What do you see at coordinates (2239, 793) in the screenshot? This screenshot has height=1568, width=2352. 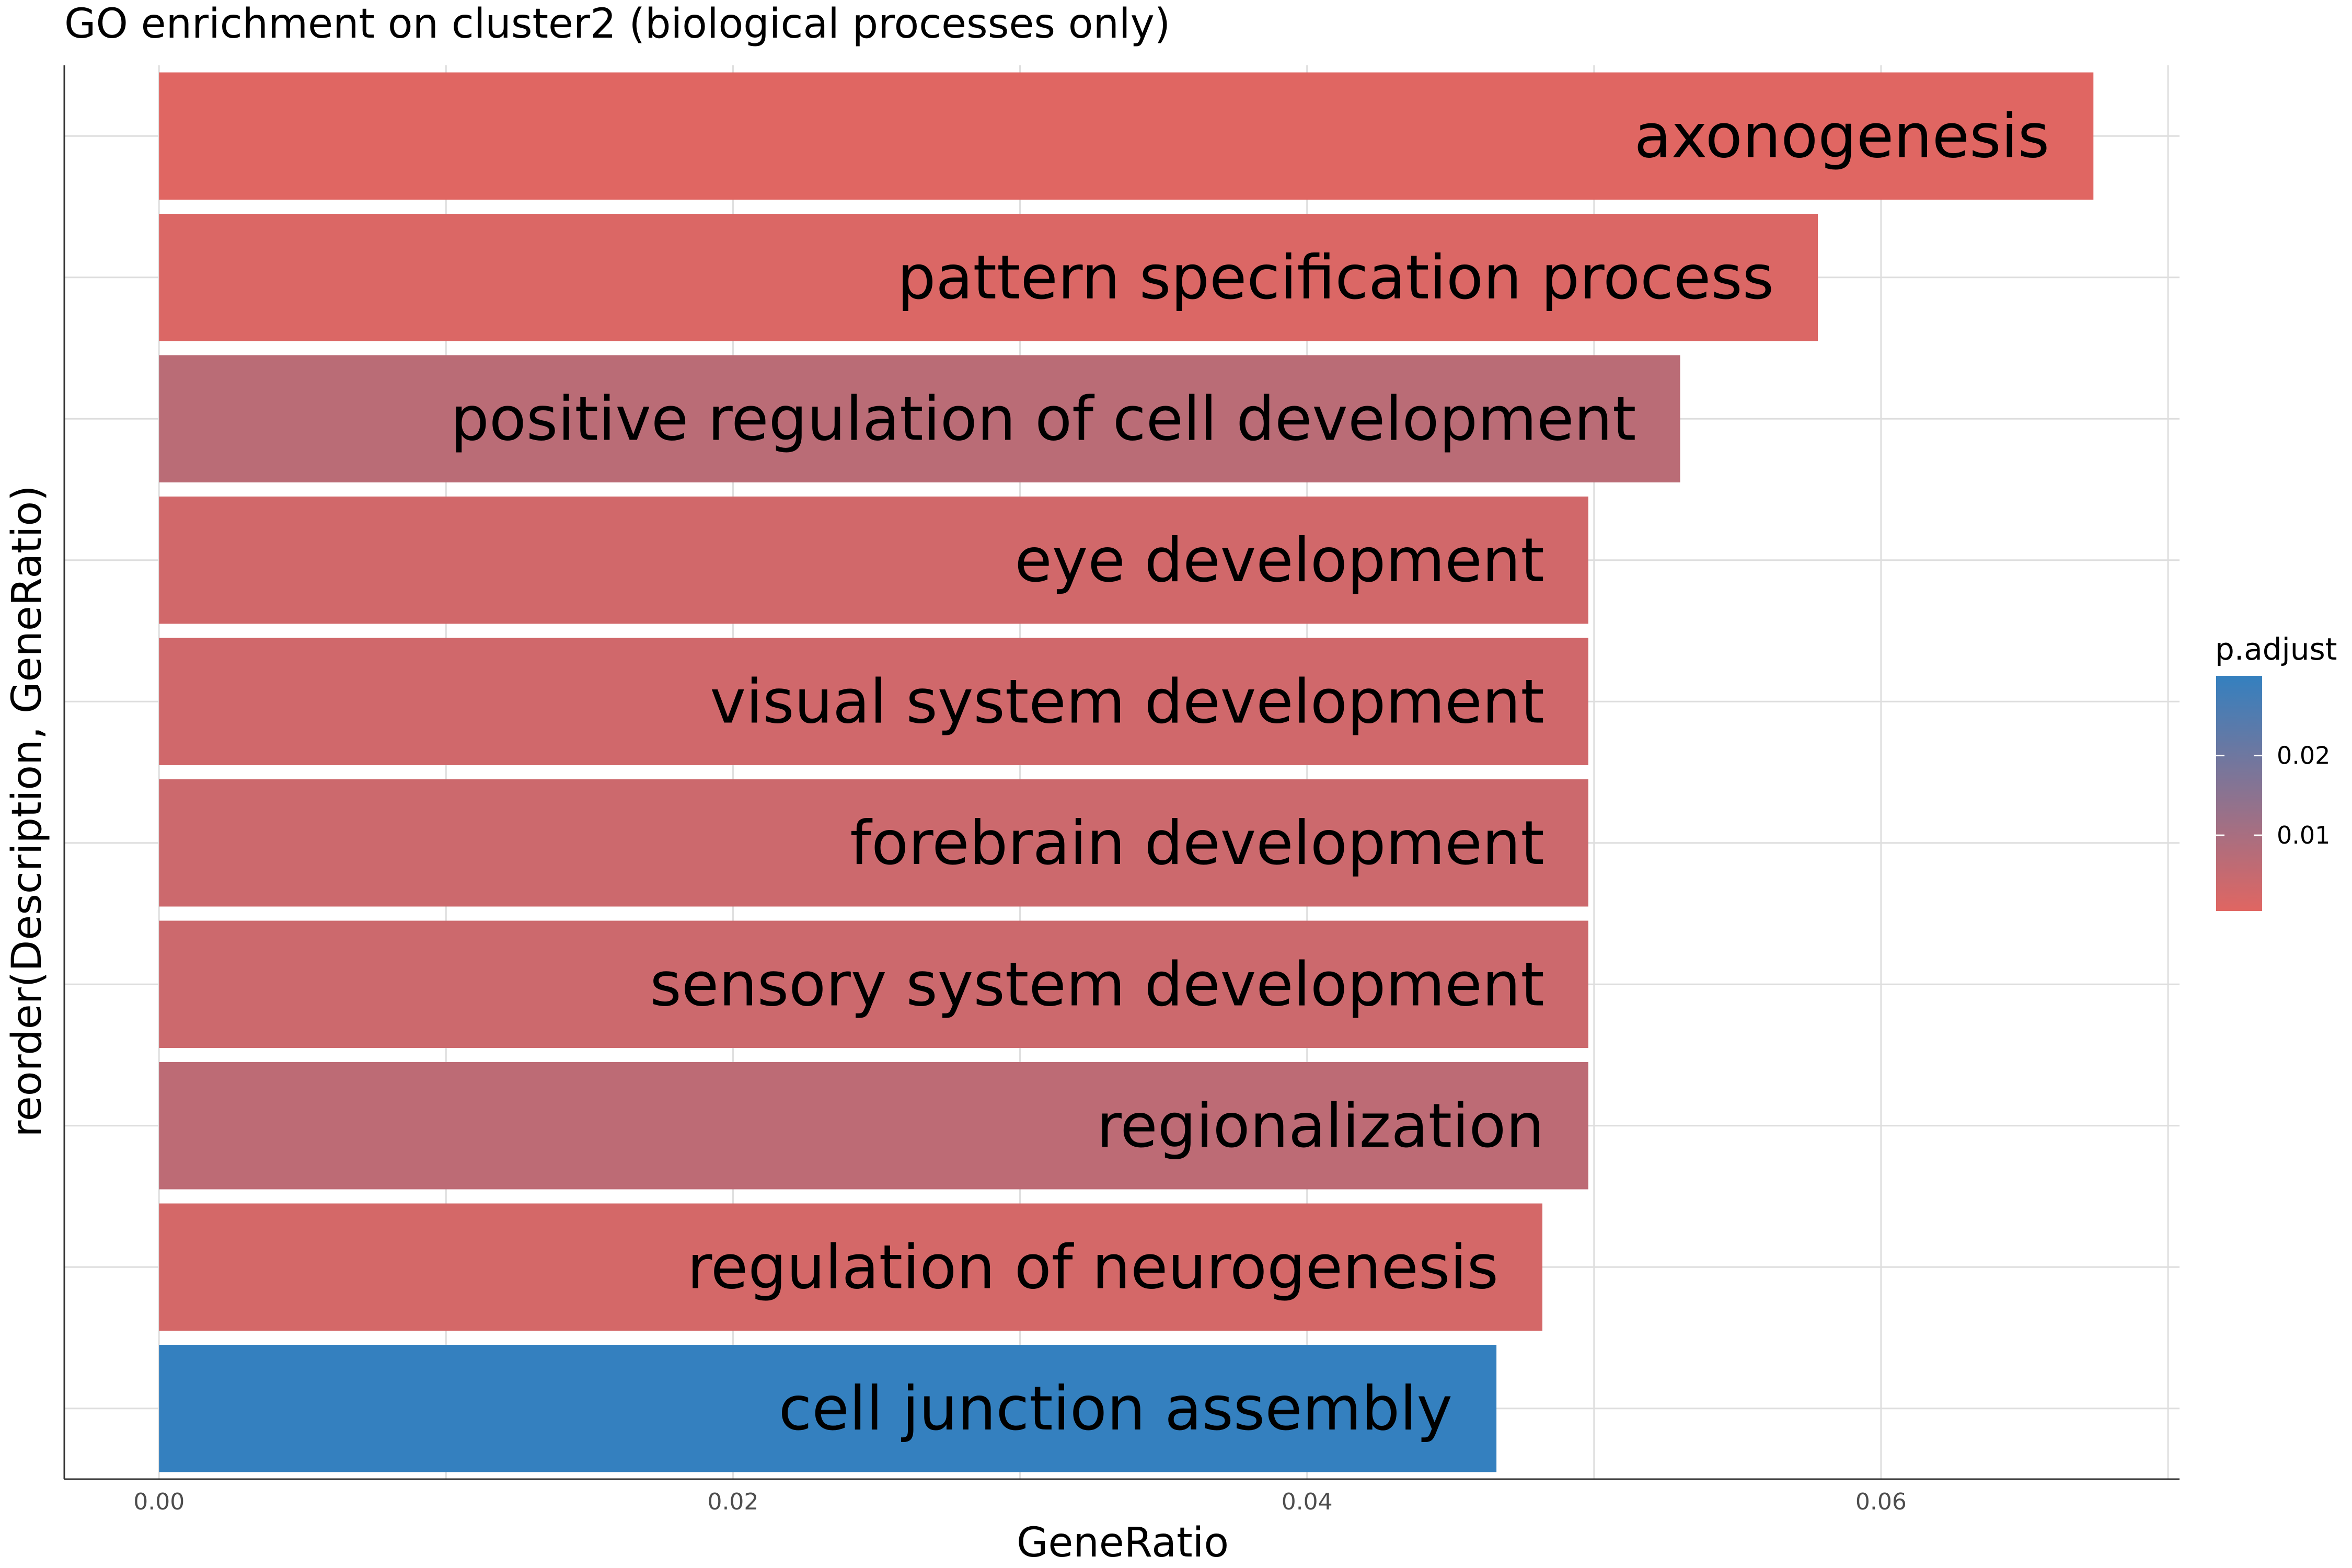 I see `legend-colorbar` at bounding box center [2239, 793].